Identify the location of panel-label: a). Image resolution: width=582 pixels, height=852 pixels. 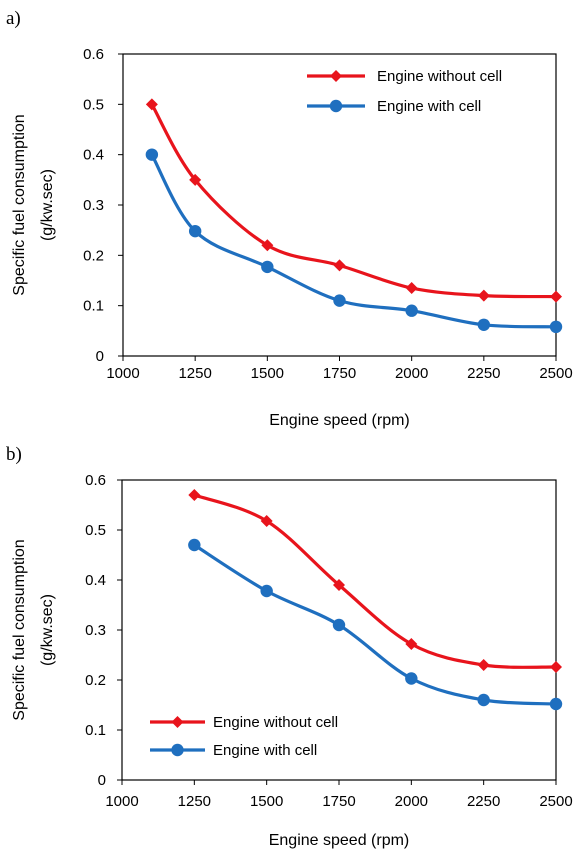
(13, 18).